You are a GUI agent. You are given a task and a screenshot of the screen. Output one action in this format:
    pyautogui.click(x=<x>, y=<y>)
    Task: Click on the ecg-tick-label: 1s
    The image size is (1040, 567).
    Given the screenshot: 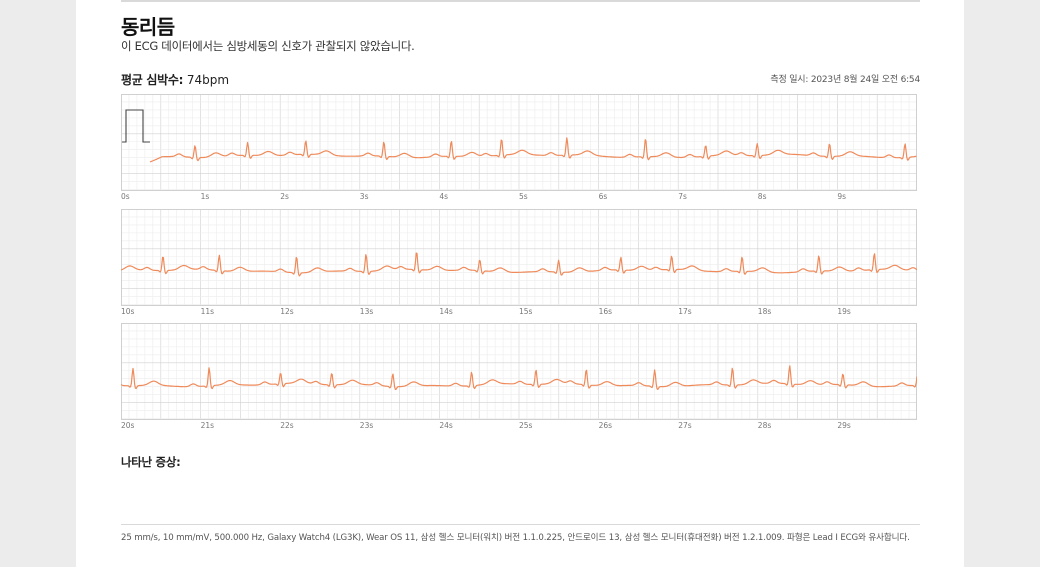 What is the action you would take?
    pyautogui.click(x=205, y=196)
    